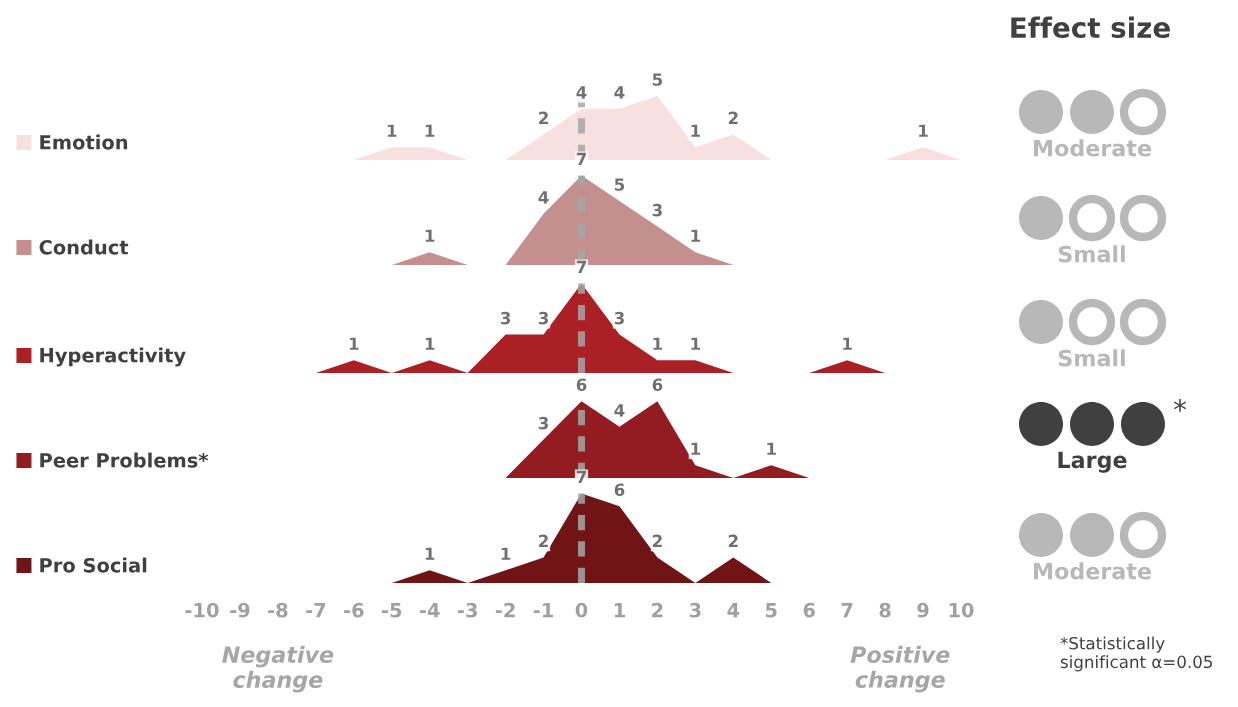 Image resolution: width=1238 pixels, height=707 pixels. What do you see at coordinates (771, 610) in the screenshot?
I see `x-tick-label: 5` at bounding box center [771, 610].